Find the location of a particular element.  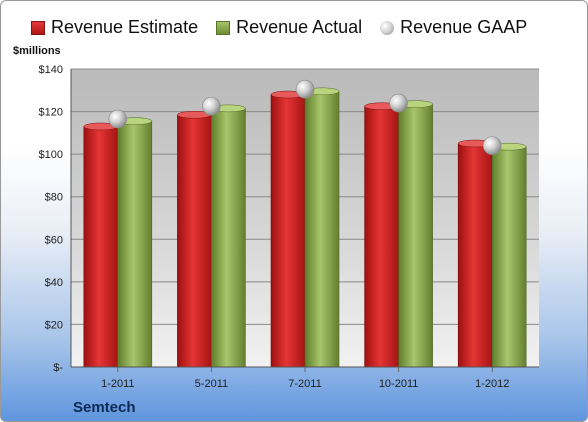

legend-item-actual: Revenue Actual is located at coordinates (289, 27).